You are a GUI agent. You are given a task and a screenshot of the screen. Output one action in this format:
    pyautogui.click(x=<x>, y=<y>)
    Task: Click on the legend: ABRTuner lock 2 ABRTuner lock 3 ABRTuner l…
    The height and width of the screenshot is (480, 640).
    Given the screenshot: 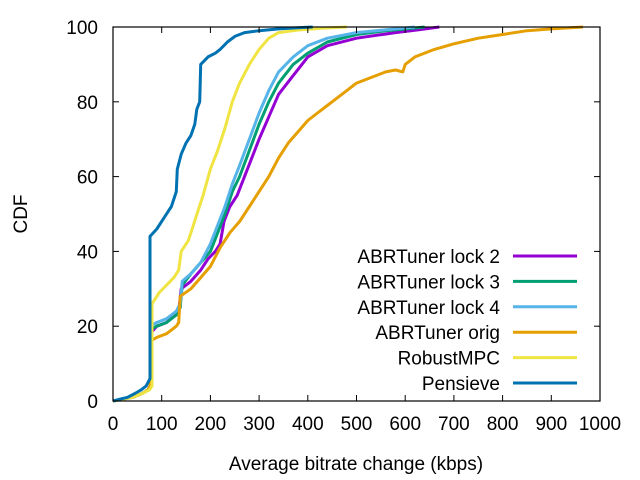 What is the action you would take?
    pyautogui.click(x=467, y=321)
    